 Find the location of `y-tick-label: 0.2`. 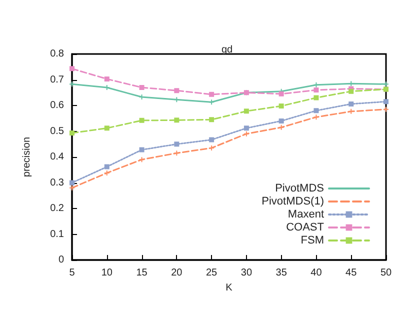

y-tick-label: 0.2 is located at coordinates (57, 208).